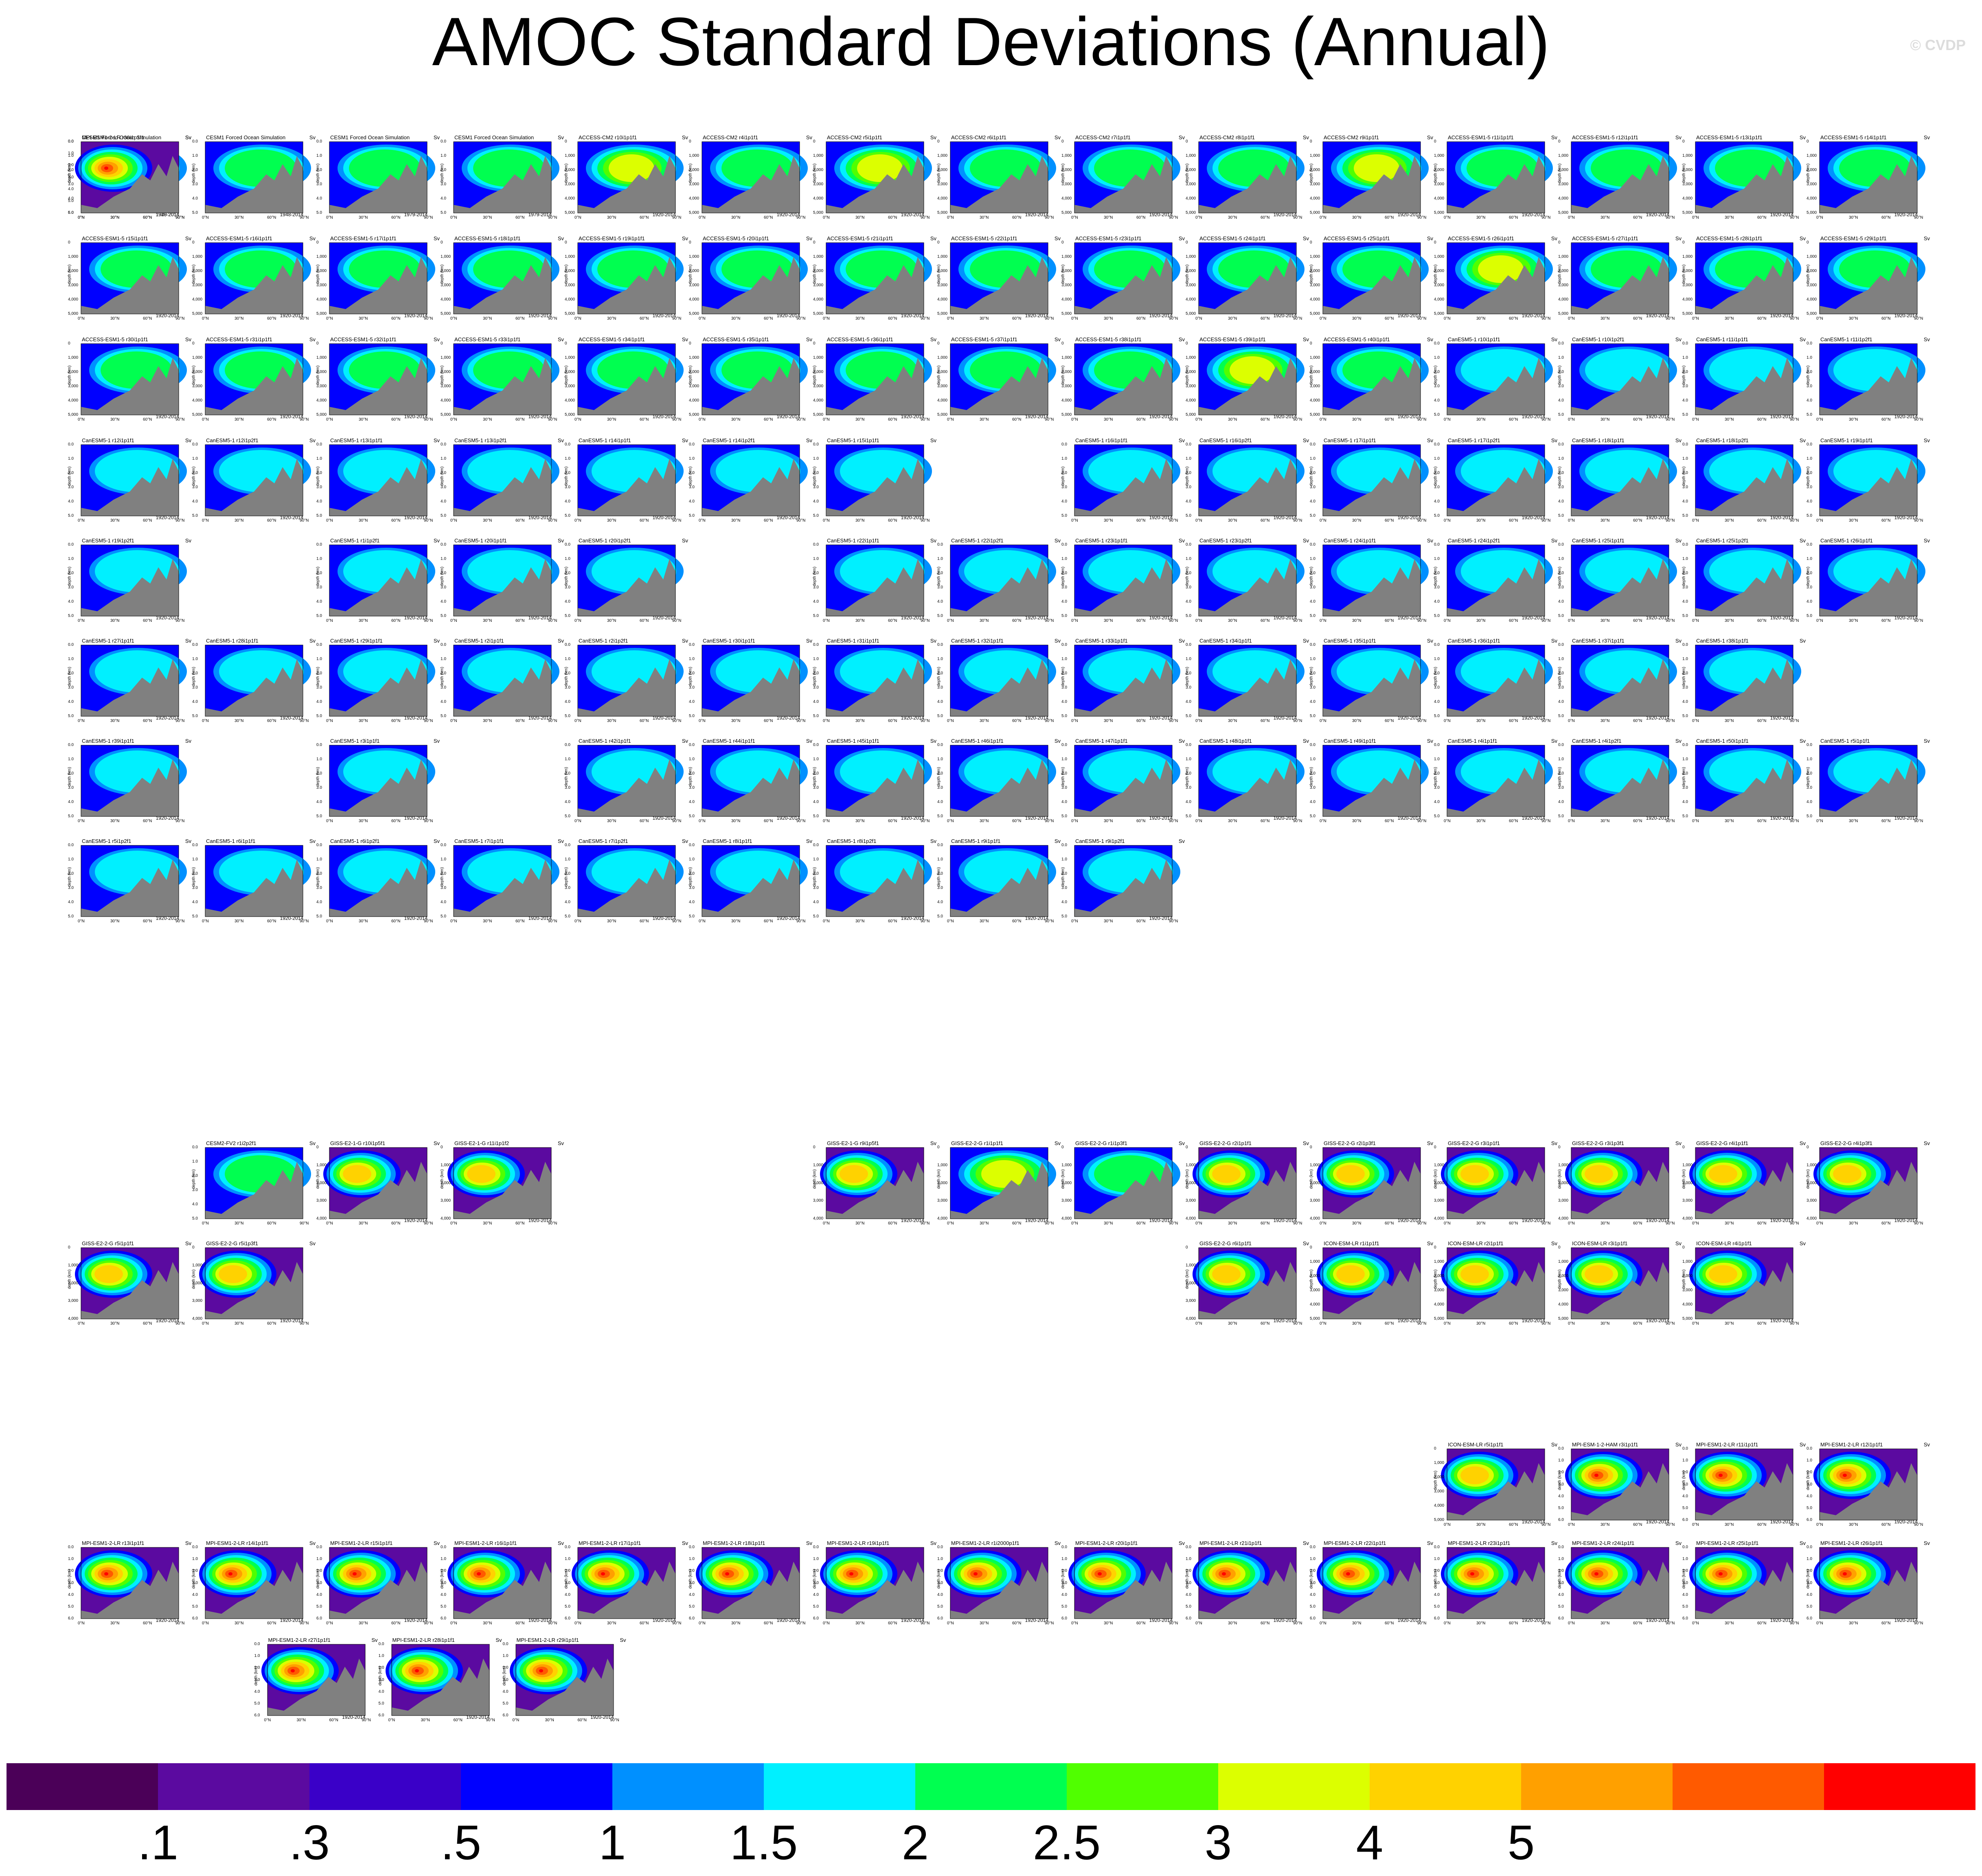 This screenshot has height=1876, width=1982. I want to click on panel-title: ACCESS-ESM1-5 r13i1p1f1, so click(1729, 137).